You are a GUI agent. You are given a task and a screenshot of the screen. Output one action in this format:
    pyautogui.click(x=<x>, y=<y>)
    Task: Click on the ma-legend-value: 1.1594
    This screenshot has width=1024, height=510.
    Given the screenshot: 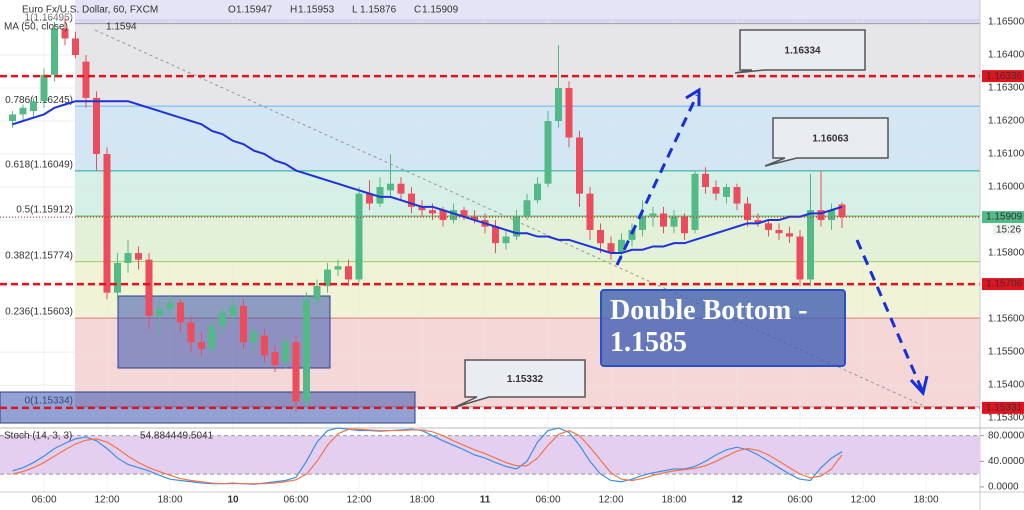 What is the action you would take?
    pyautogui.click(x=121, y=27)
    